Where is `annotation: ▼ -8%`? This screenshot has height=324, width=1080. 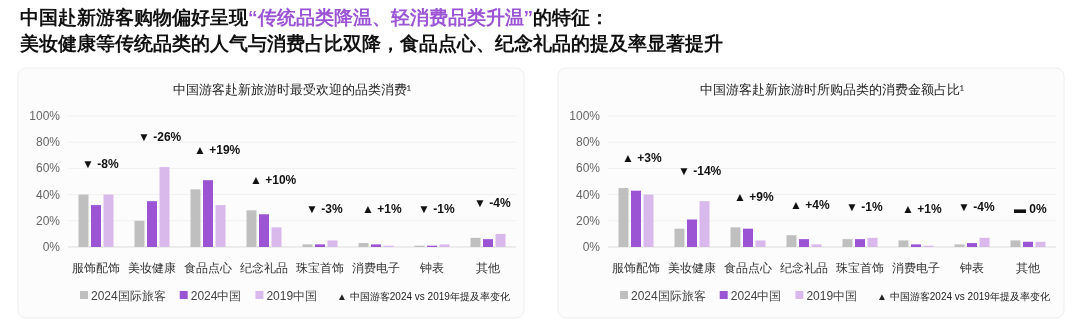
annotation: ▼ -8% is located at coordinates (100, 164).